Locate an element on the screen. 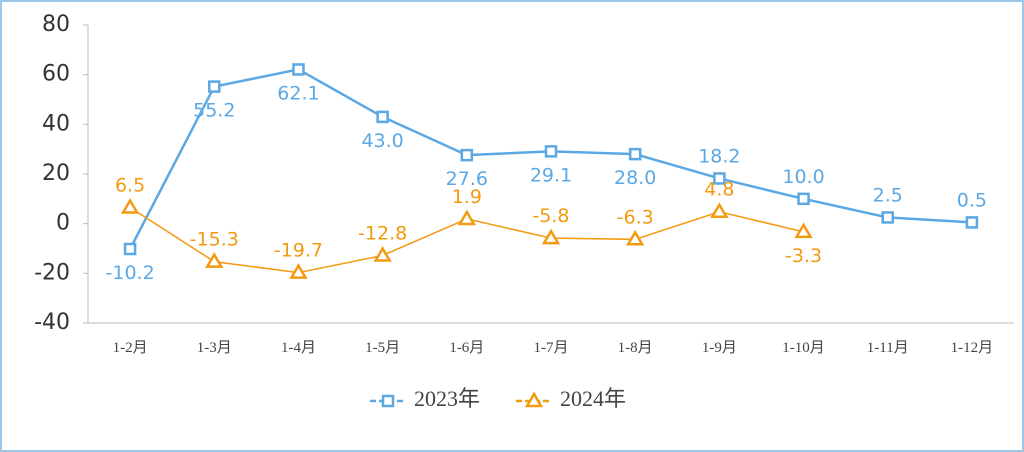 Image resolution: width=1024 pixels, height=452 pixels. legend-label: 2024年 is located at coordinates (593, 398).